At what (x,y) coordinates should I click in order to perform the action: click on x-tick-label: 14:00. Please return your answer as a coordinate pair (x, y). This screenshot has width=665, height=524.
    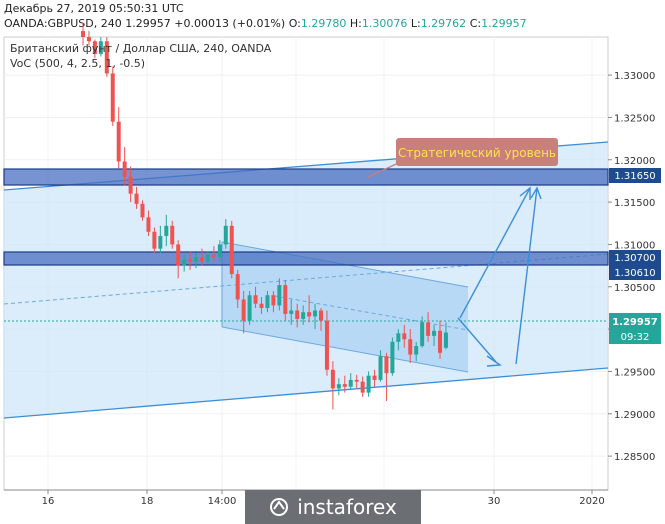
    Looking at the image, I should click on (222, 501).